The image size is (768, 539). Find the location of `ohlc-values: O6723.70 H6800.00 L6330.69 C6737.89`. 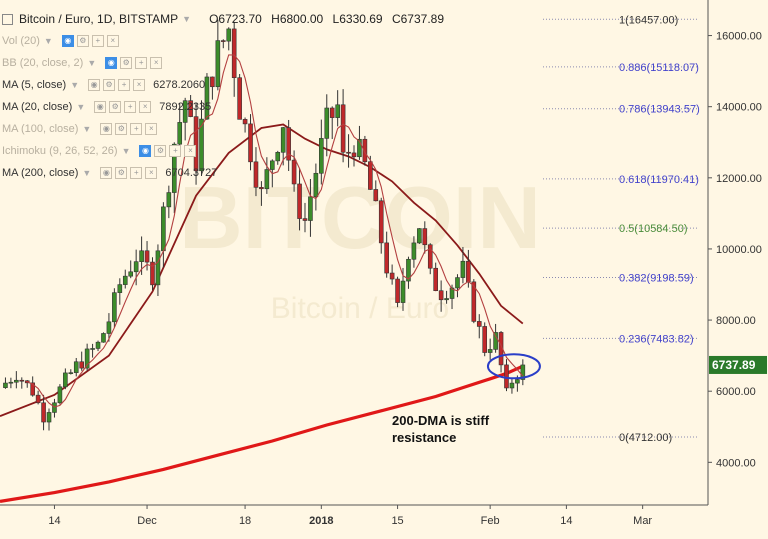

ohlc-values: O6723.70 H6800.00 L6330.69 C6737.89 is located at coordinates (329, 19).